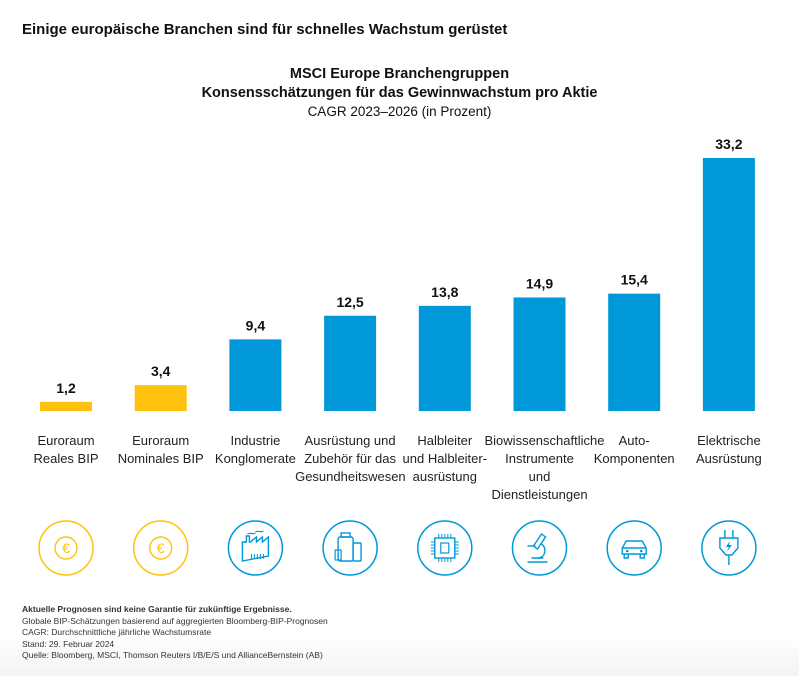 The width and height of the screenshot is (799, 676). What do you see at coordinates (634, 449) in the screenshot?
I see `category-label: Auto- Komponenten` at bounding box center [634, 449].